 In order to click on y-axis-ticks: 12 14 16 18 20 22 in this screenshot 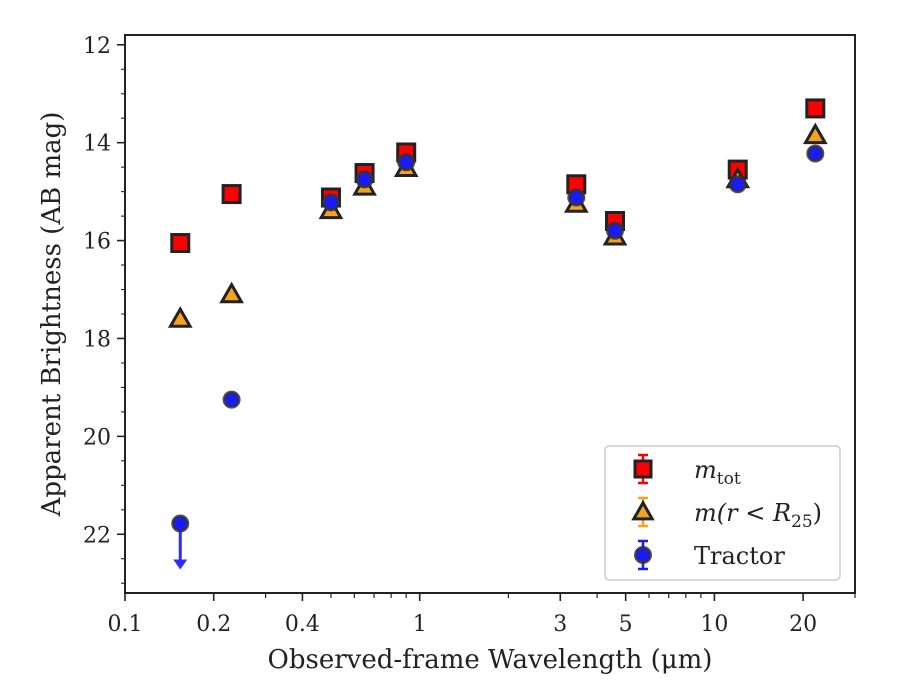, I will do `click(104, 309)`.